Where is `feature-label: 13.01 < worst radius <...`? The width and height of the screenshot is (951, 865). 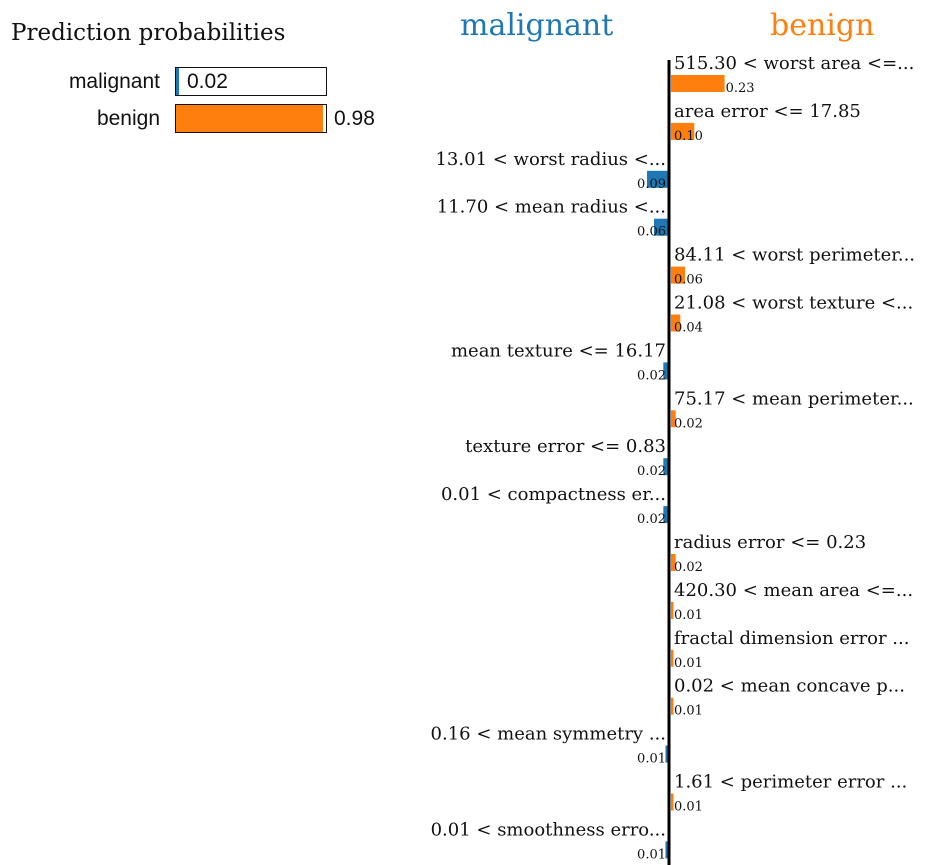
feature-label: 13.01 < worst radius <... is located at coordinates (550, 159).